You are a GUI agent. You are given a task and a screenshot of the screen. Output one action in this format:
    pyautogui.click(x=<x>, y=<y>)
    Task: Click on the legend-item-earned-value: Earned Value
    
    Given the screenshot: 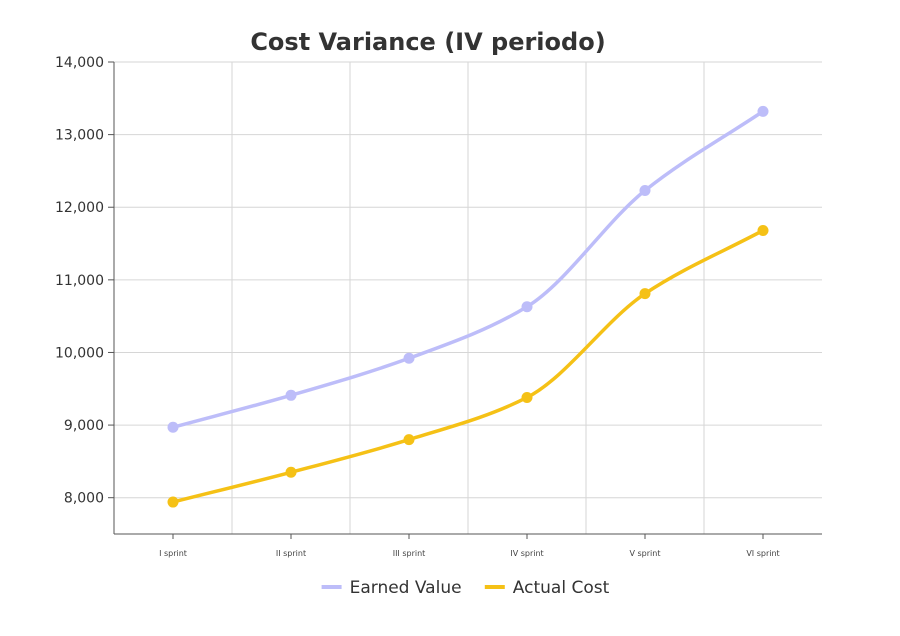 What is the action you would take?
    pyautogui.click(x=391, y=588)
    